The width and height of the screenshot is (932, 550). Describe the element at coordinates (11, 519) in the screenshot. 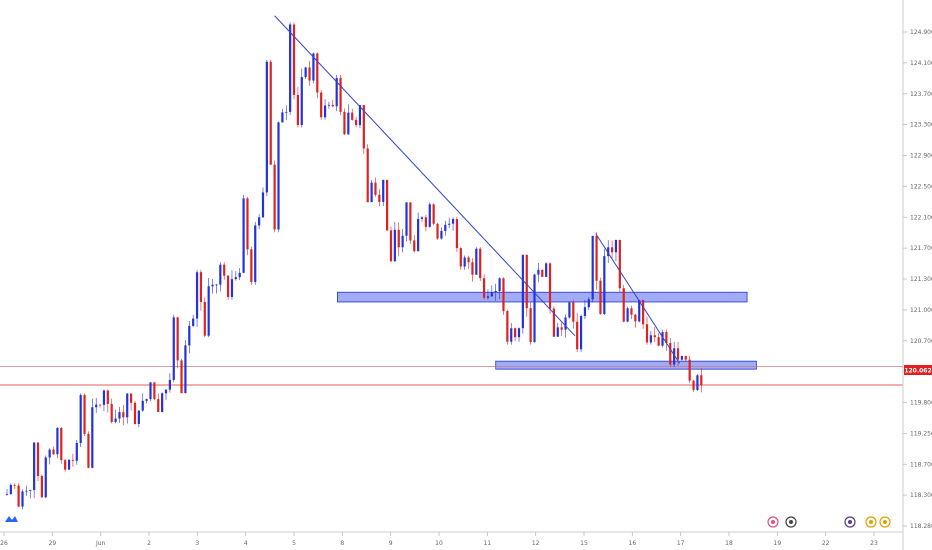

I see `tradingview-logo-icon` at that location.